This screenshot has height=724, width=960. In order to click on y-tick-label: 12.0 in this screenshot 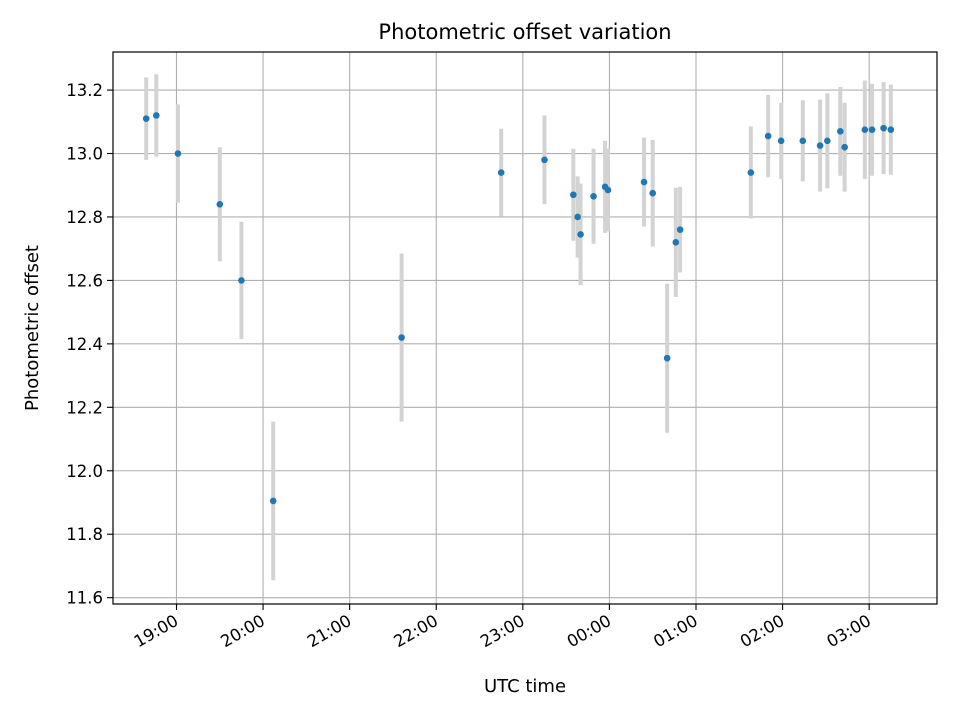, I will do `click(84, 471)`.